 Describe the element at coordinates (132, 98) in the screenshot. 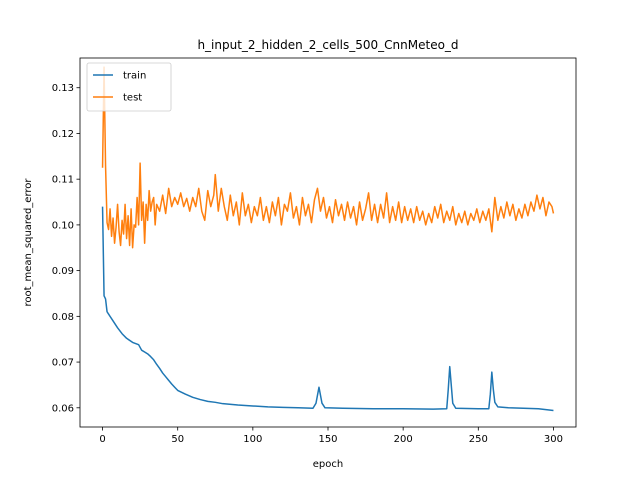

I see `legend-label-test: test` at that location.